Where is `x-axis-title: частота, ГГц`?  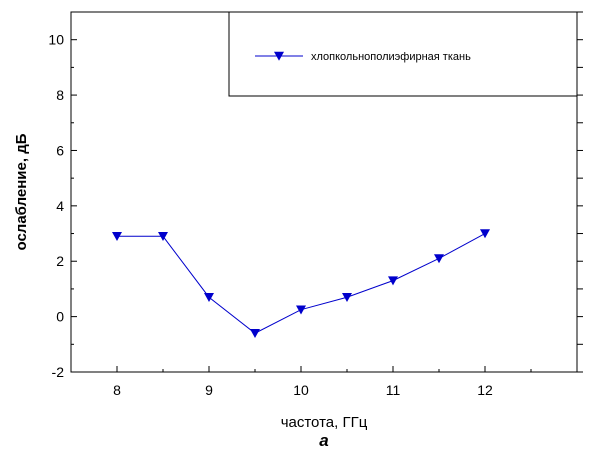 x-axis-title: частота, ГГц is located at coordinates (324, 422).